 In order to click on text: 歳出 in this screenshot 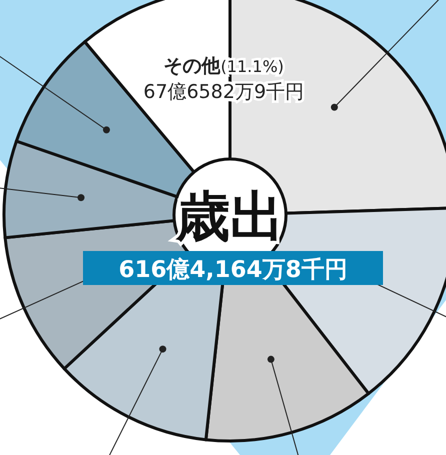, I will do `click(229, 216)`.